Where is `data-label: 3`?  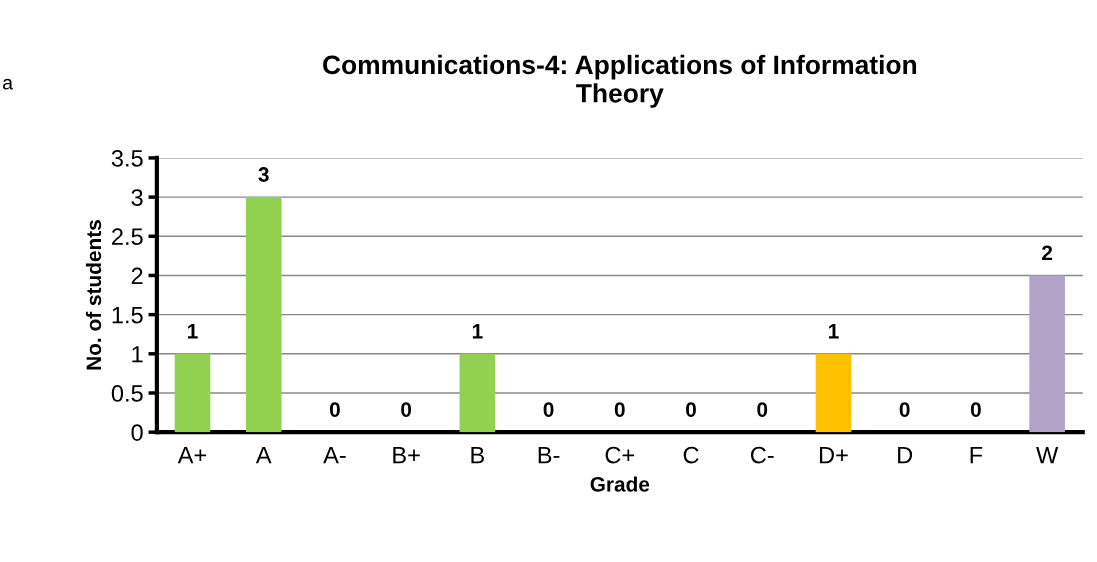 data-label: 3 is located at coordinates (263, 174).